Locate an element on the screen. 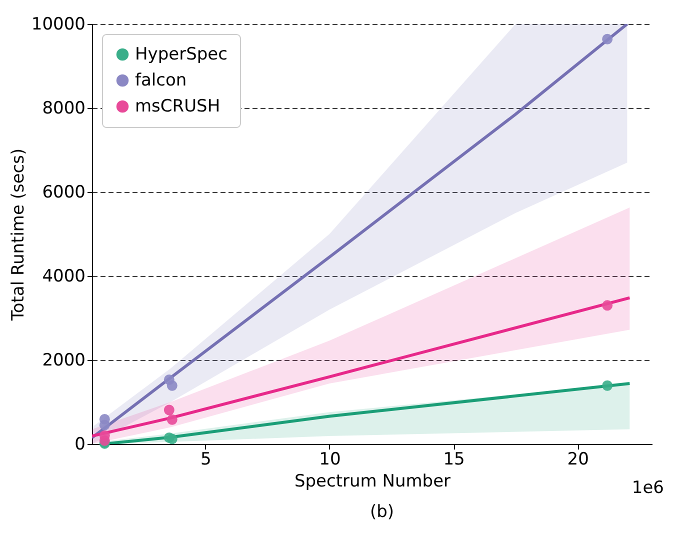  y-tick-label: 0 is located at coordinates (80, 444).